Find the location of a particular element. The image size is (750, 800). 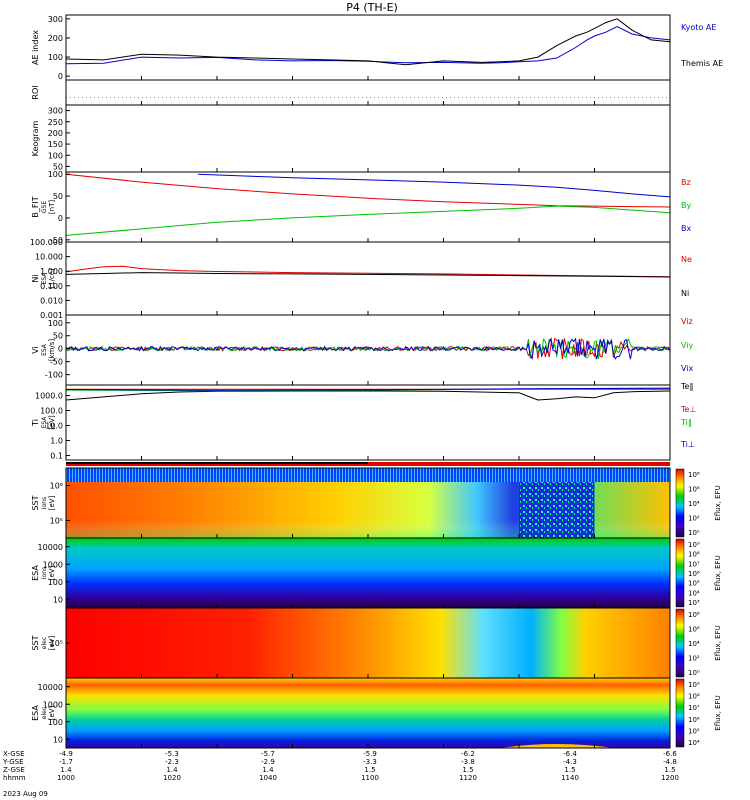

yunit-sst_elec: [eV] is located at coordinates (52, 642).